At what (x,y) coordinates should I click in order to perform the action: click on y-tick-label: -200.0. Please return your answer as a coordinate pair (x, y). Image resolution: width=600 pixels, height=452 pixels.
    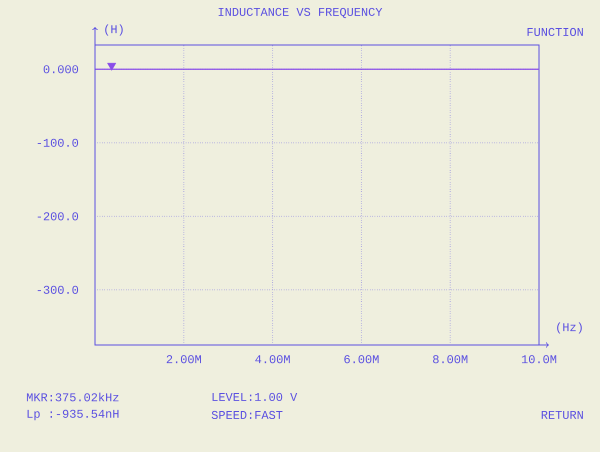
    Looking at the image, I should click on (58, 216).